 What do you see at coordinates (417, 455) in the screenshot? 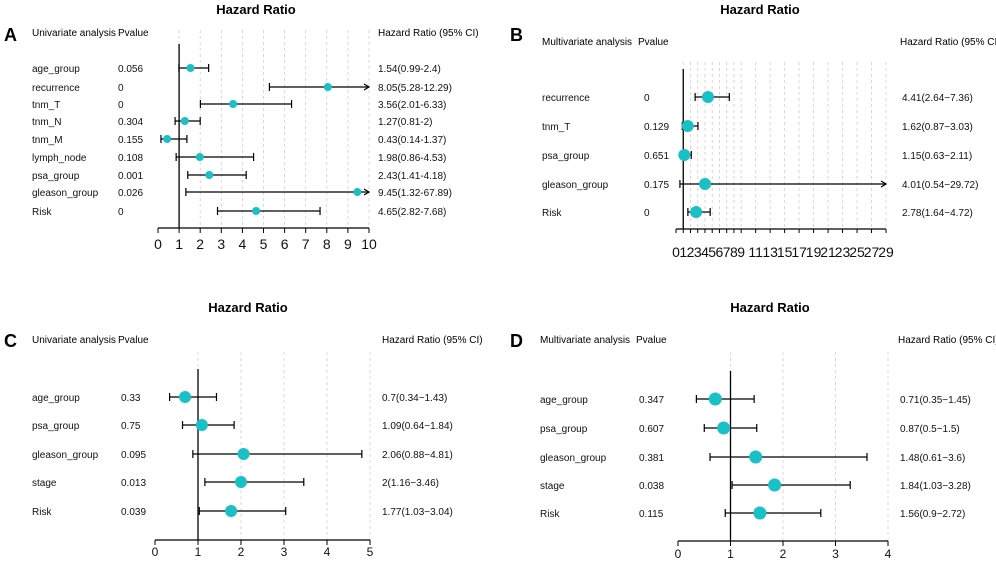
I see `row-hr-ci: 2.06(0.88−4.81)` at bounding box center [417, 455].